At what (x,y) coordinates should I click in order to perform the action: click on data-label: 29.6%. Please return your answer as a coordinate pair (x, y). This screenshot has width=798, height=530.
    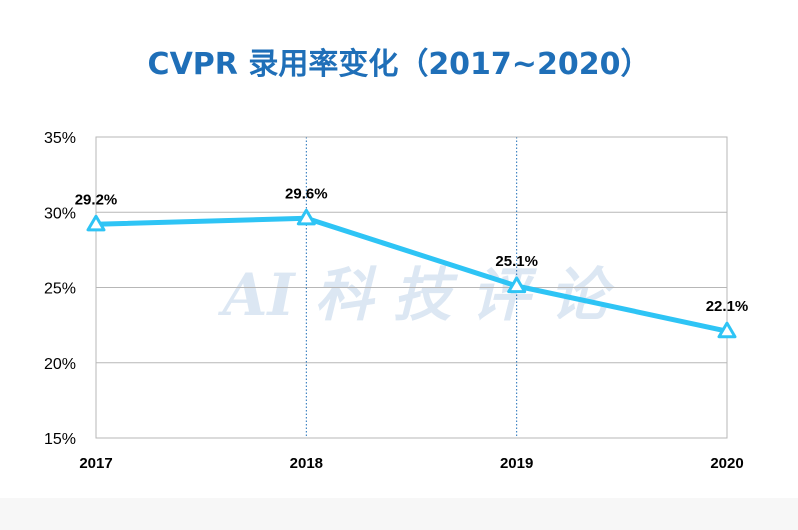
    Looking at the image, I should click on (306, 193).